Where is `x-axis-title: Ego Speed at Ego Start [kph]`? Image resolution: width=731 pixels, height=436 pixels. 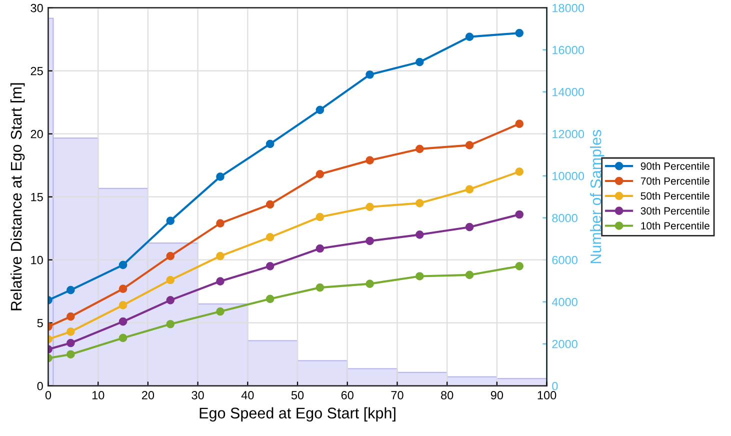
x-axis-title: Ego Speed at Ego Start [kph] is located at coordinates (298, 414).